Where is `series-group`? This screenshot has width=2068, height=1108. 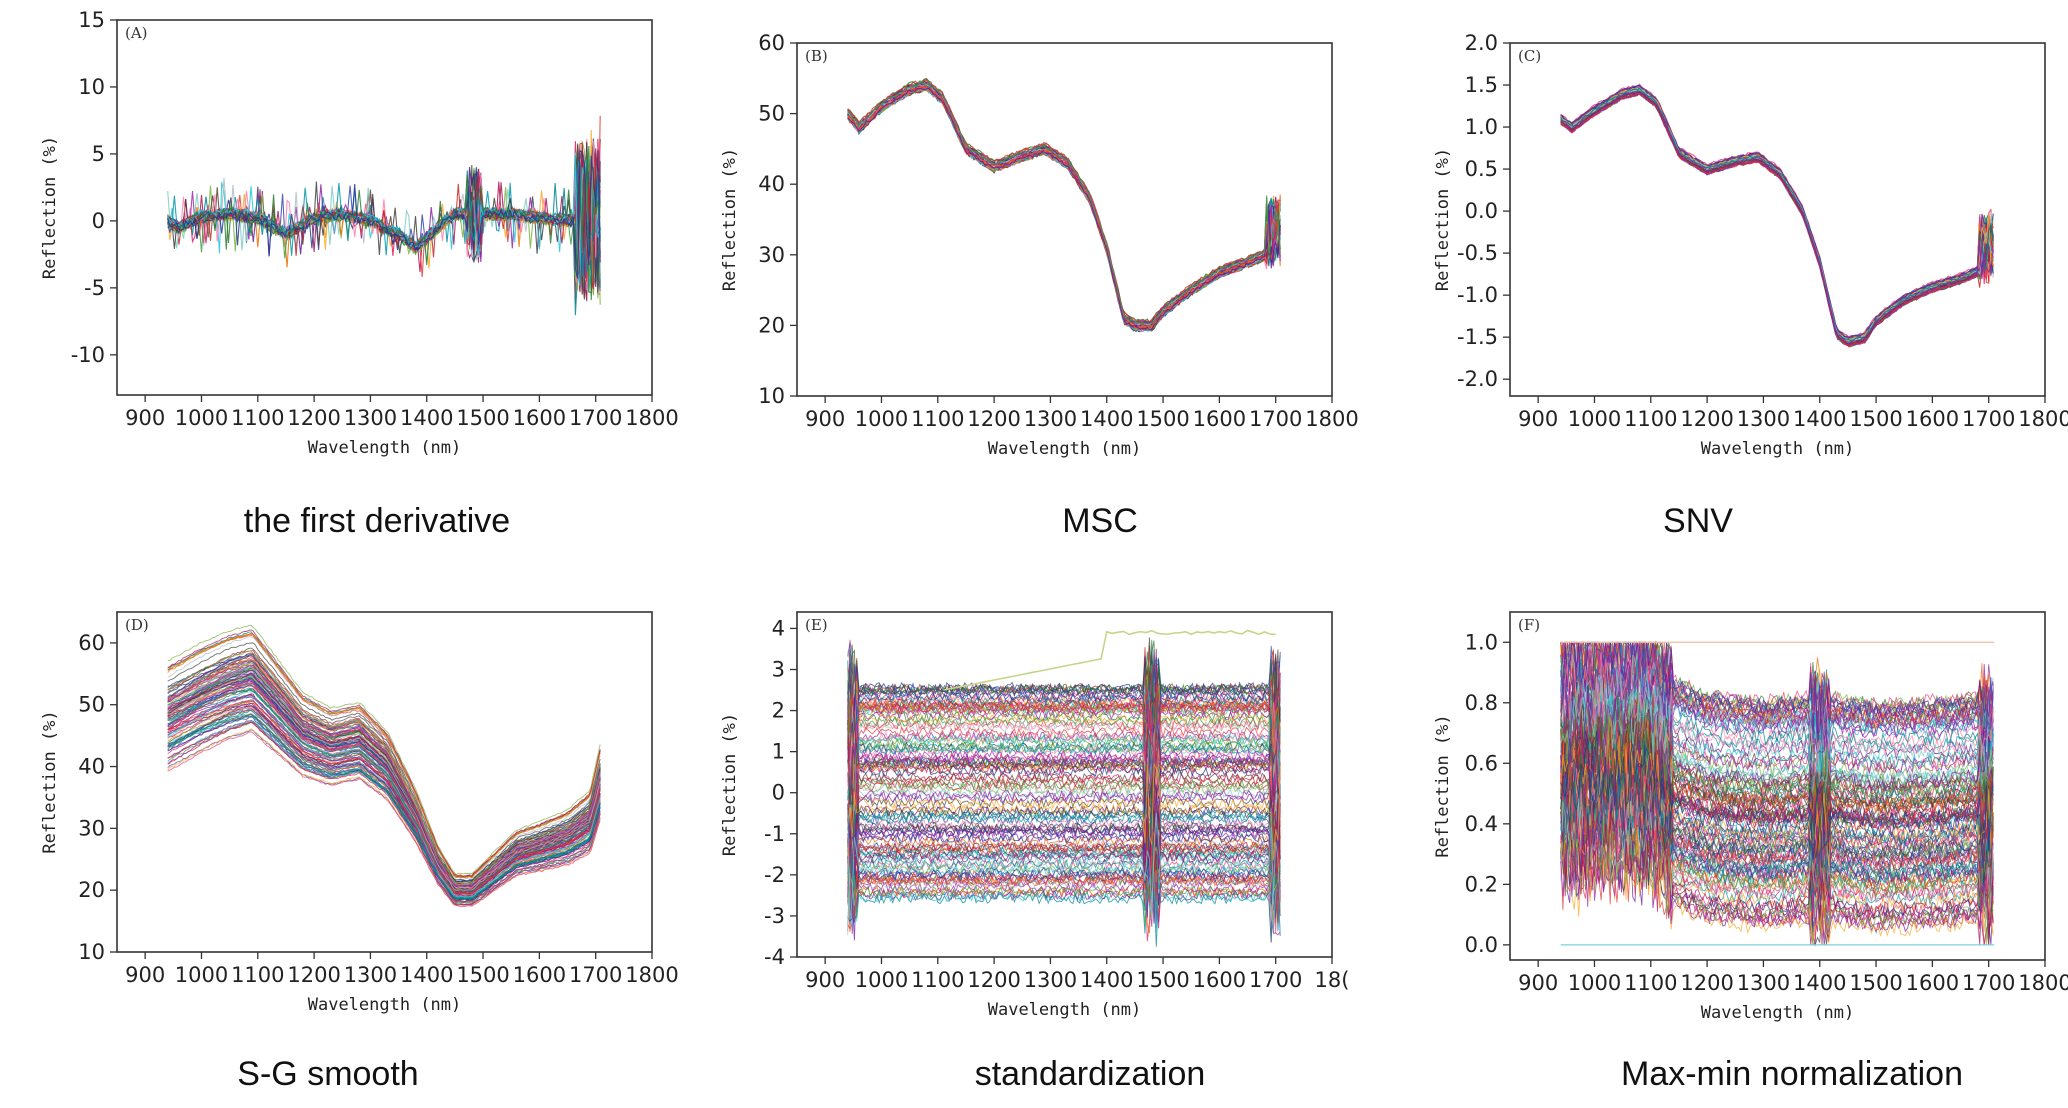 series-group is located at coordinates (1064, 205).